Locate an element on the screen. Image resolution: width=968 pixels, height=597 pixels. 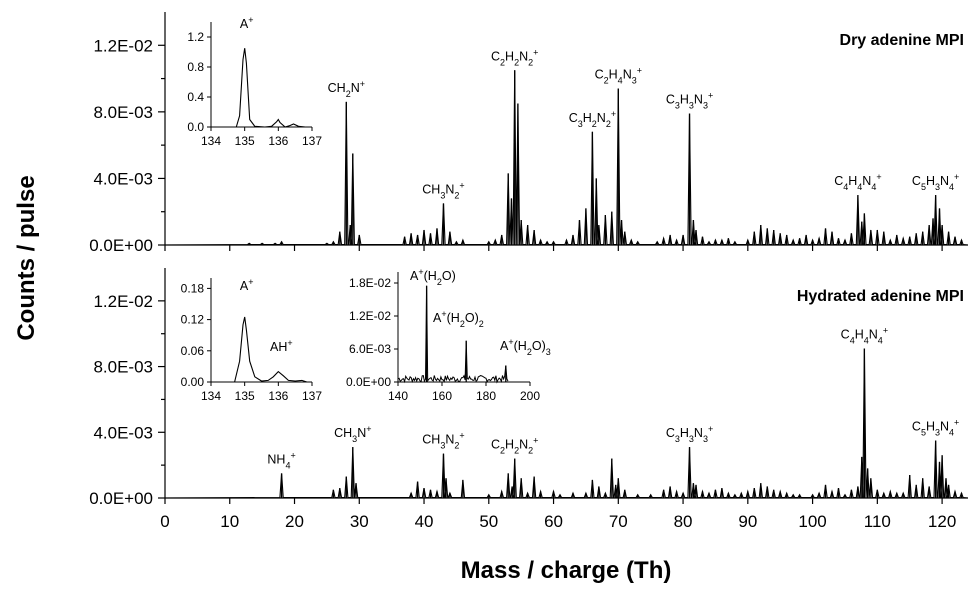
hydrated-peak-label: CH3N2+ is located at coordinates (443, 441).